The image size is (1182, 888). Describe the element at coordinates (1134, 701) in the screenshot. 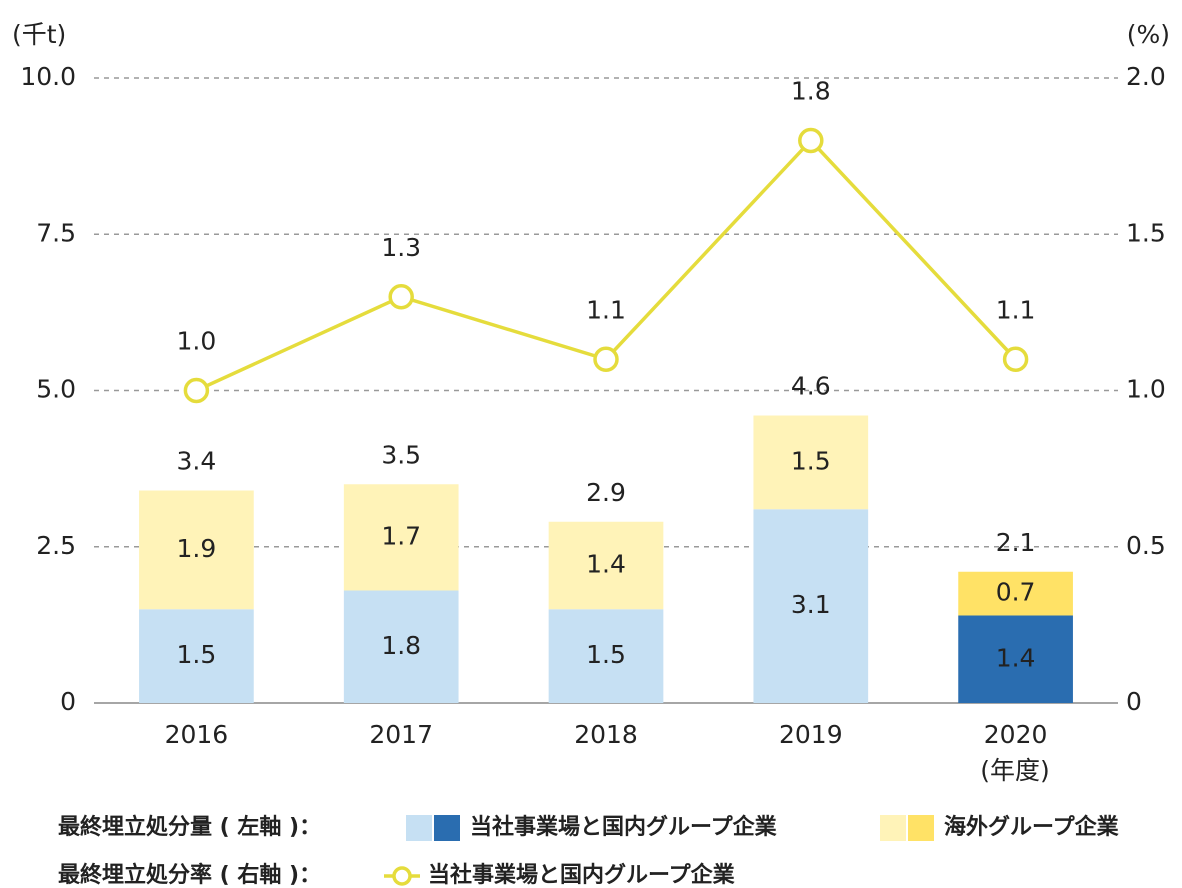

I see `y2-tick-label: 0` at that location.